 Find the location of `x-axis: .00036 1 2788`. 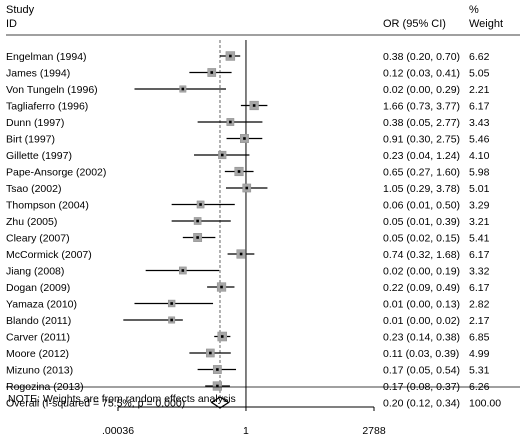

x-axis: .00036 1 2788 is located at coordinates (244, 421).